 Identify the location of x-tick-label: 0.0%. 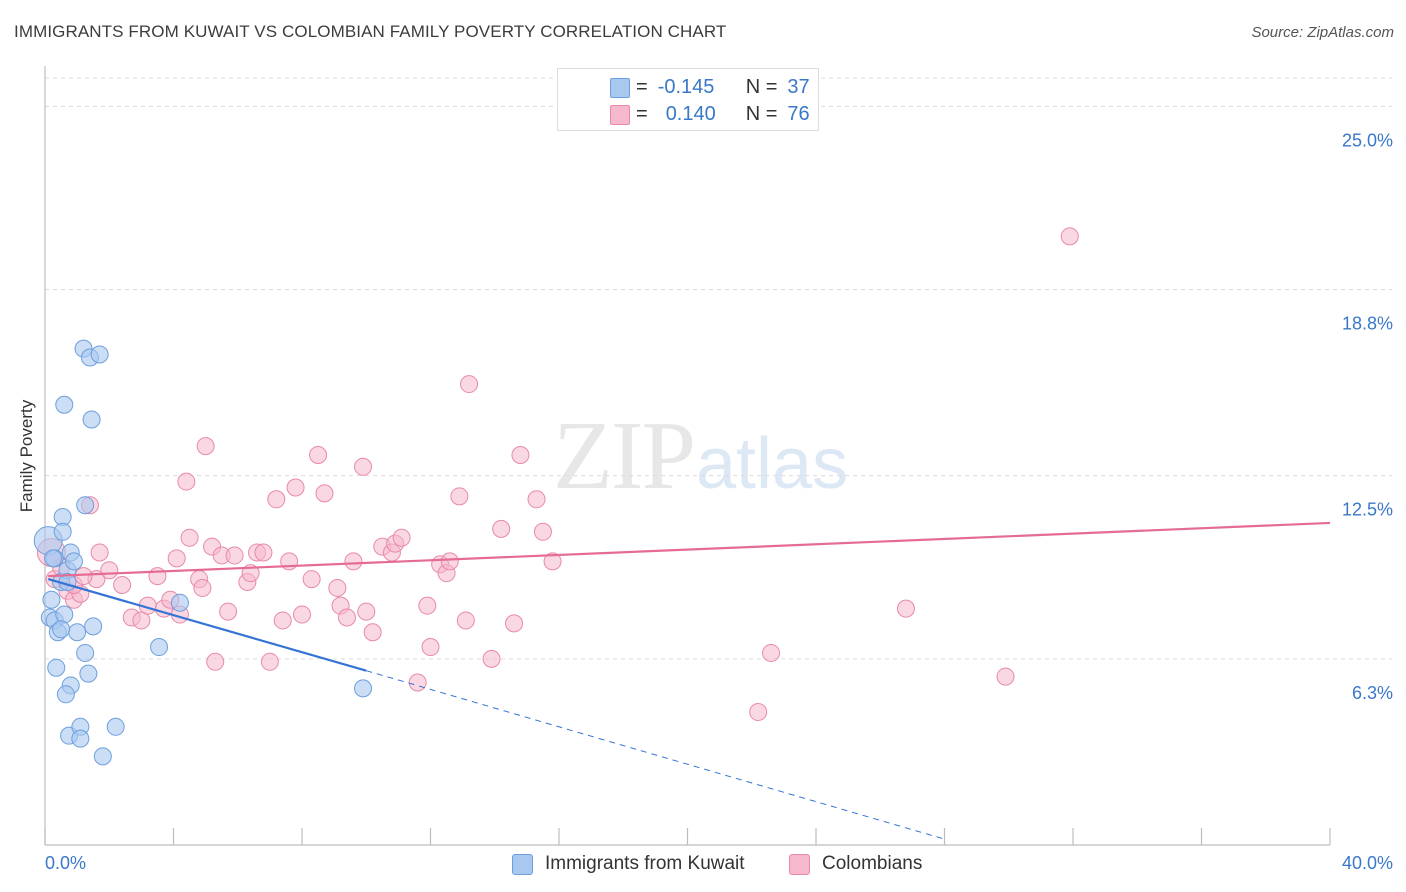
(65, 863).